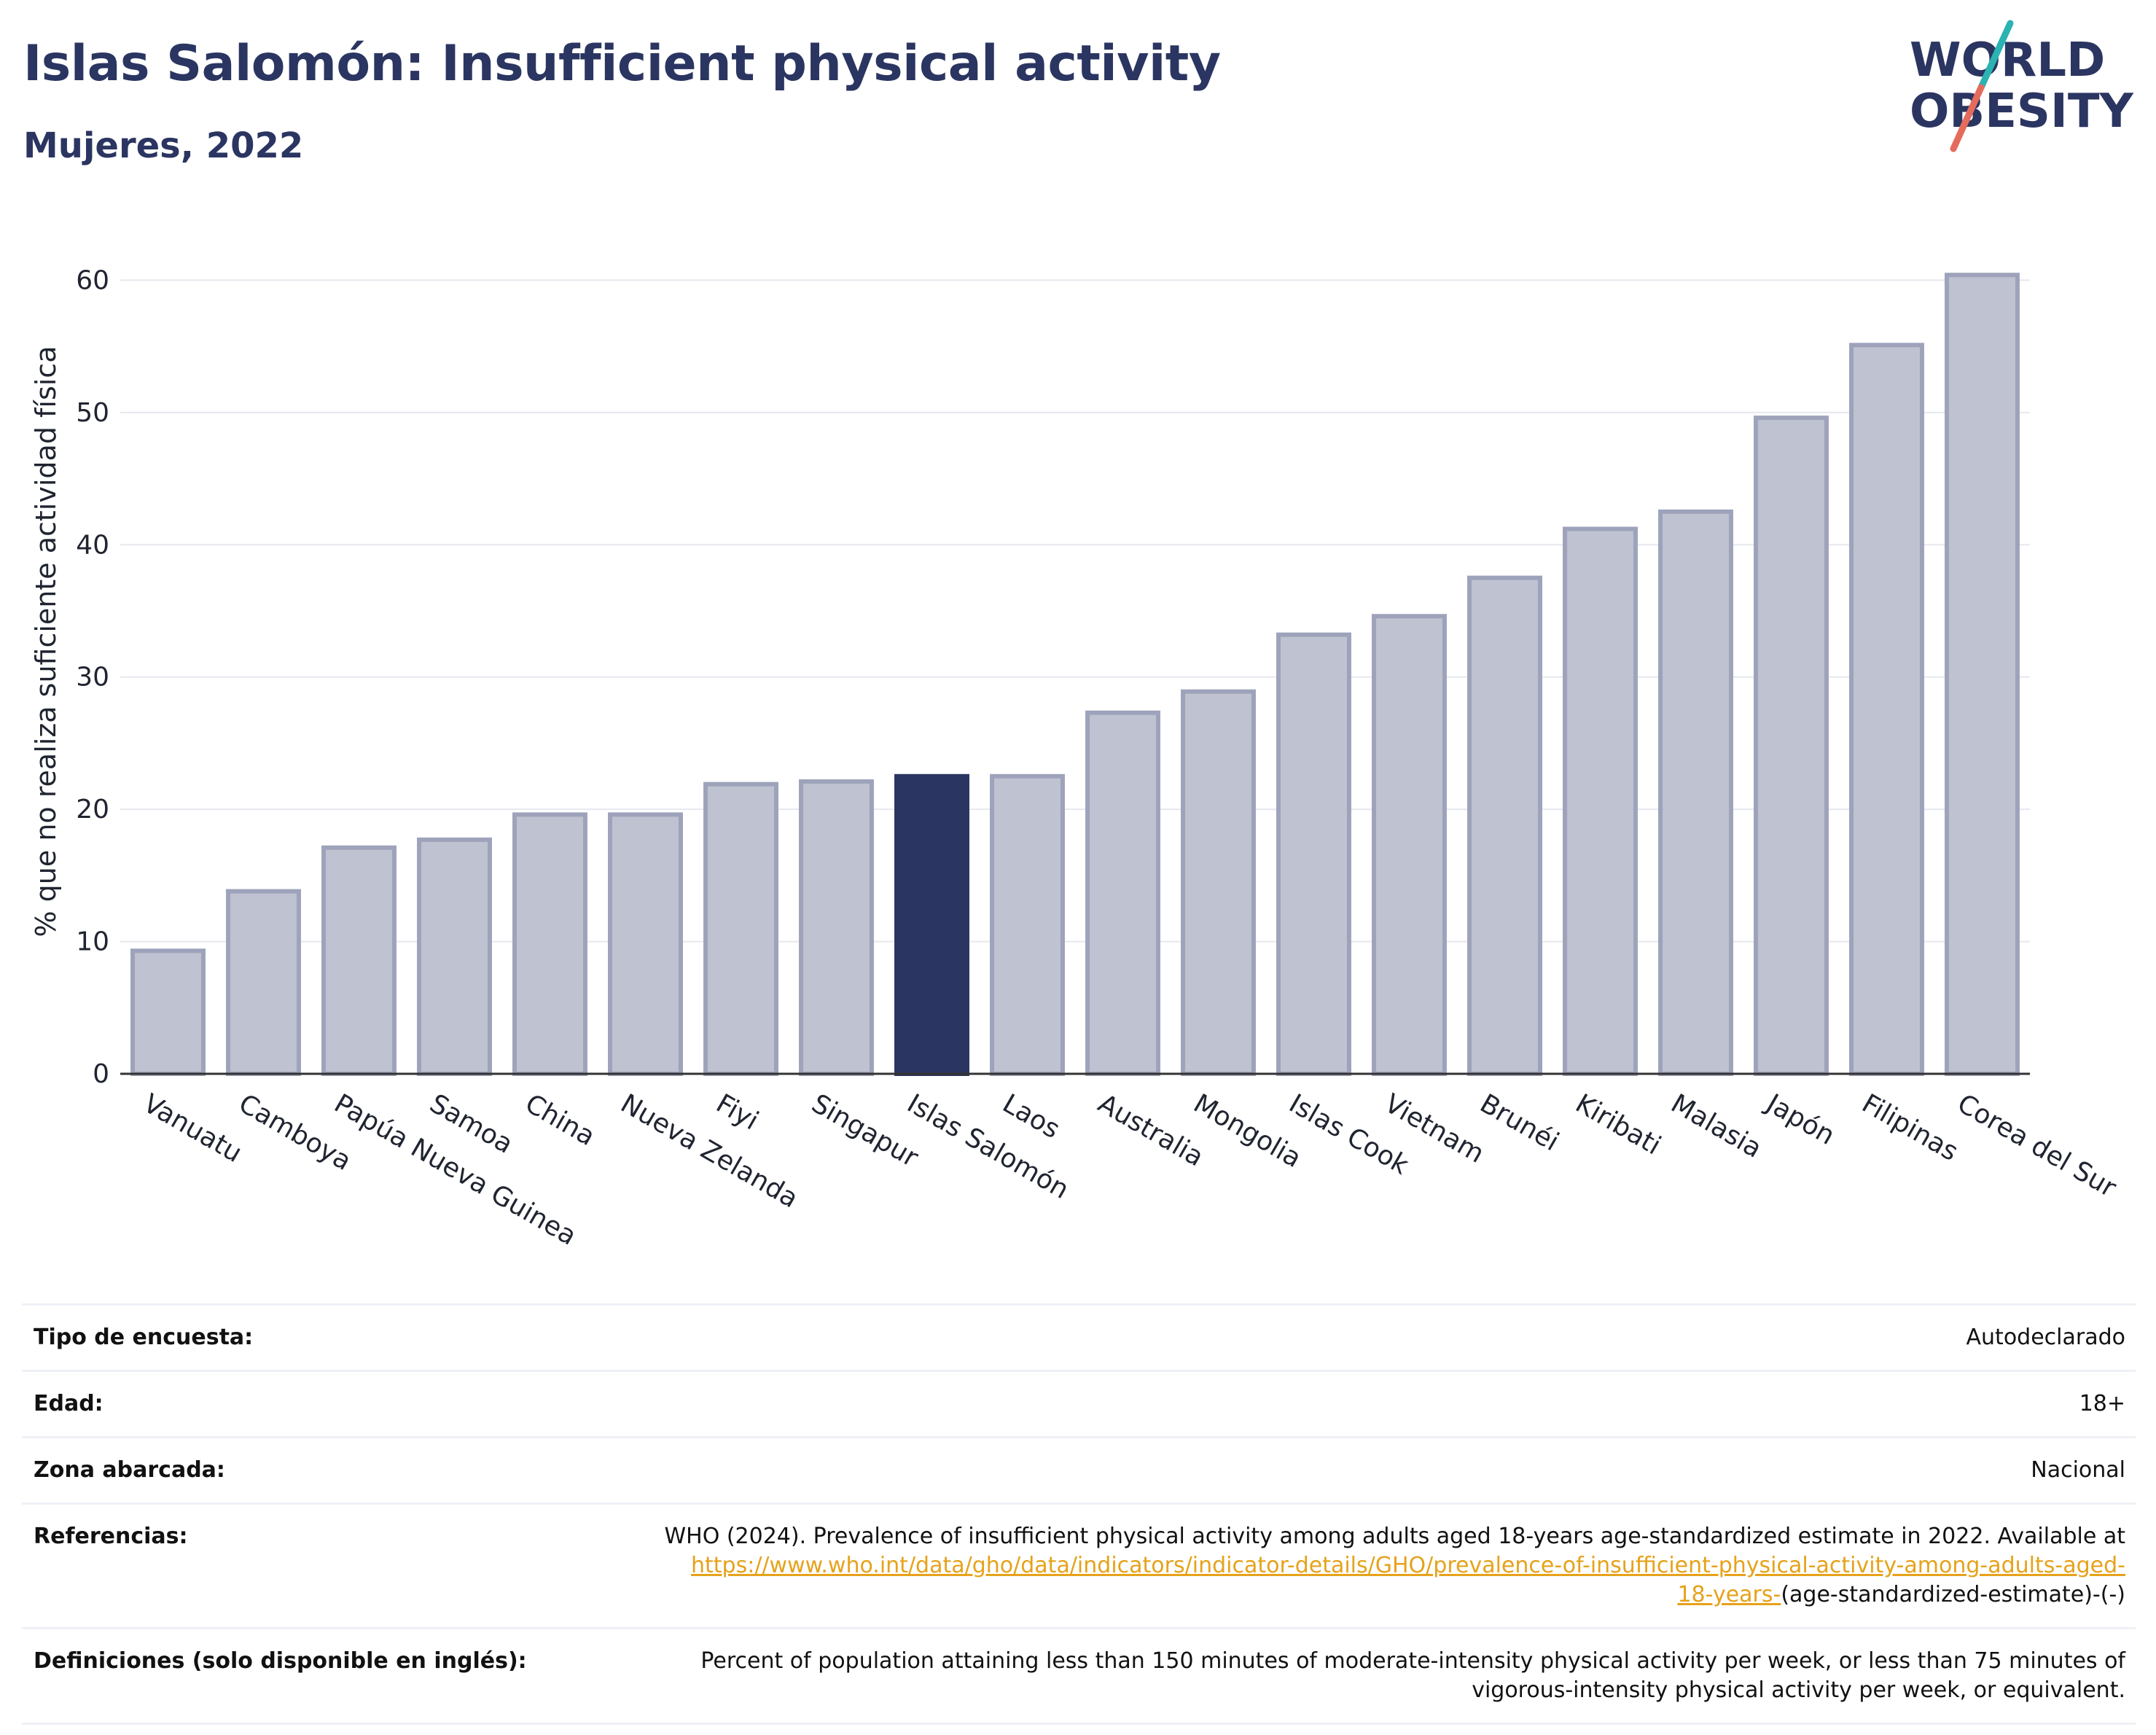 The image size is (2156, 1735). Describe the element at coordinates (1219, 882) in the screenshot. I see `bar-mongolia` at that location.